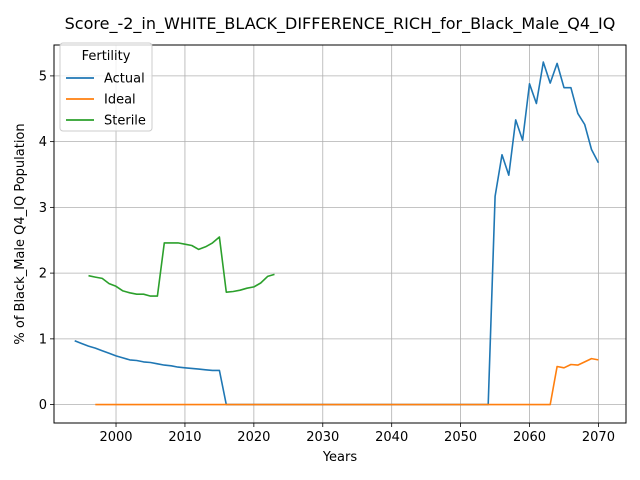 This screenshot has height=480, width=640. Describe the element at coordinates (529, 437) in the screenshot. I see `x-tick-label: 2060` at that location.